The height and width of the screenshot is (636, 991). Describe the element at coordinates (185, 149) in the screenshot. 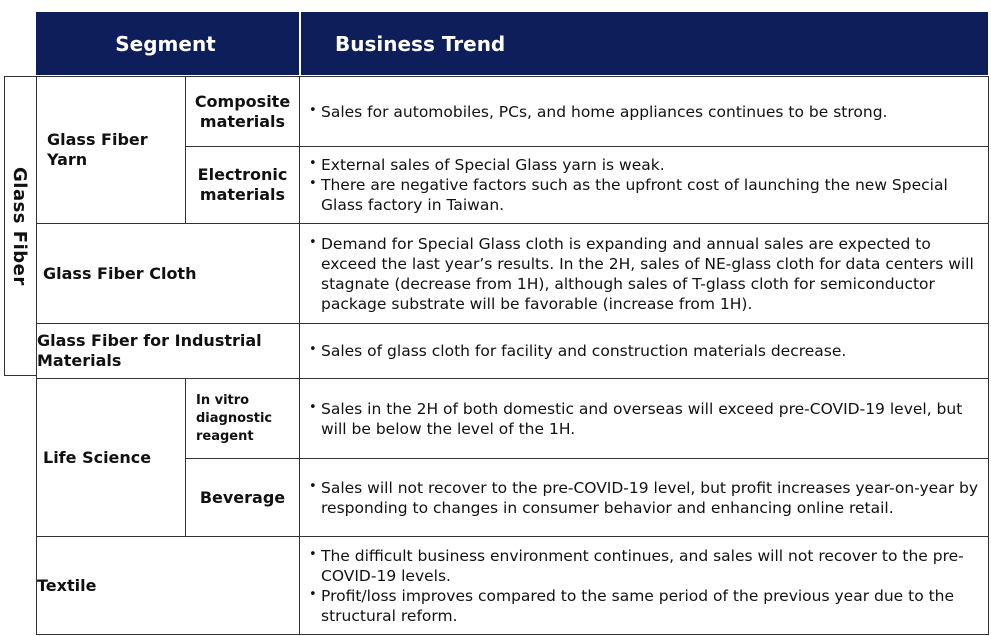

I see `yarn-subcolumn-divider` at that location.